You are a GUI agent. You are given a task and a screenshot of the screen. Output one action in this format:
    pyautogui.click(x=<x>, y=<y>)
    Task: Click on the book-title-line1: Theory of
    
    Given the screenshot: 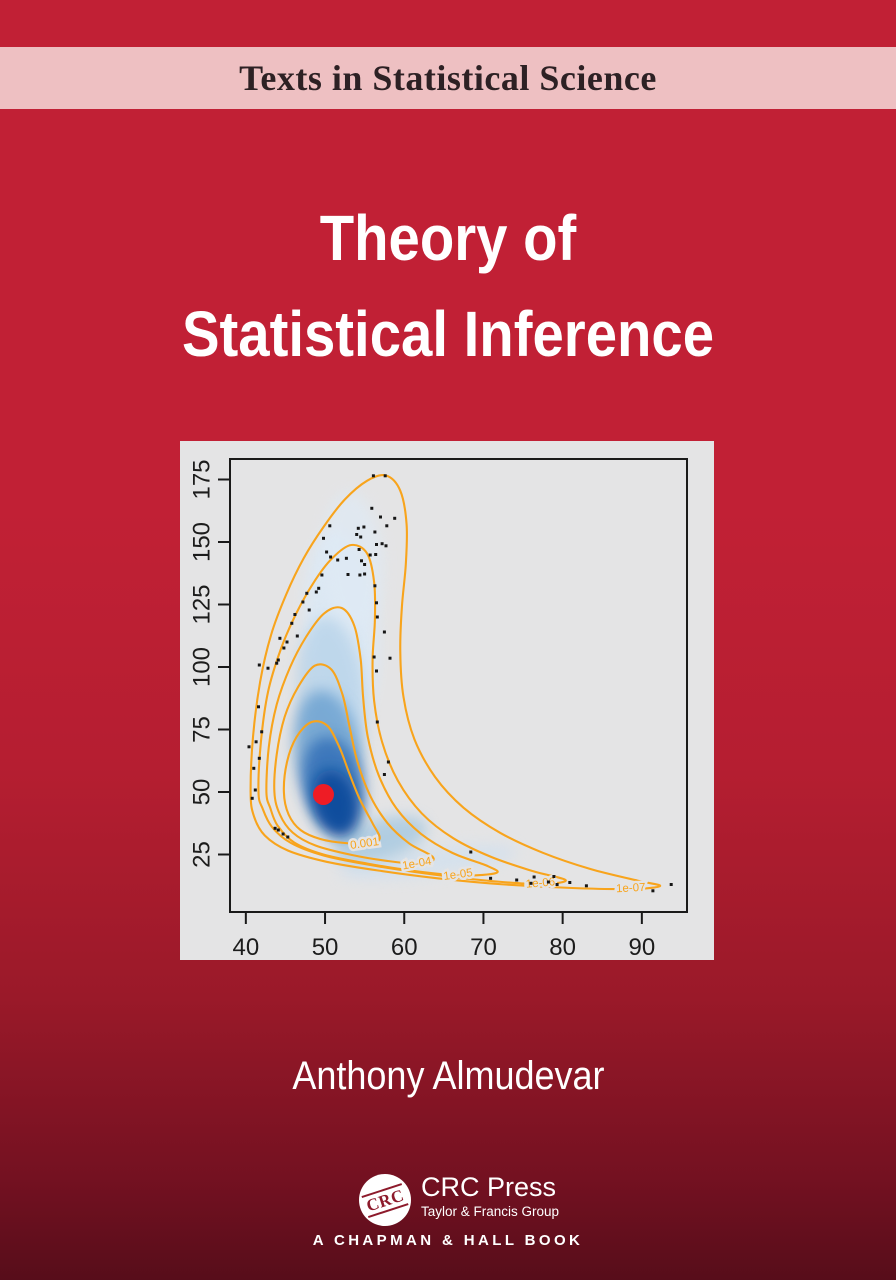 What is the action you would take?
    pyautogui.click(x=448, y=238)
    